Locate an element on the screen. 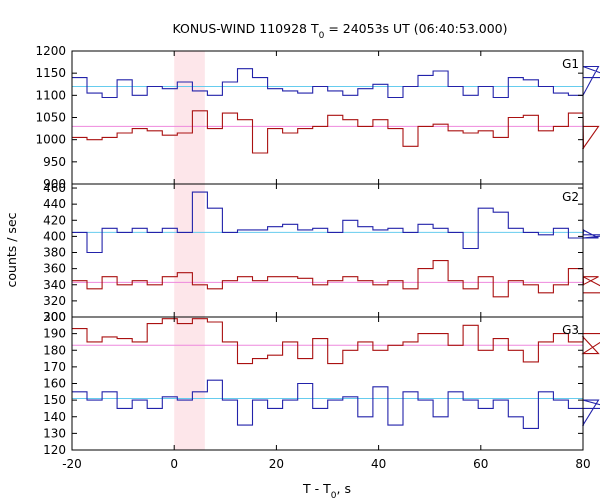  y-tick-label: 160 is located at coordinates (54, 384).